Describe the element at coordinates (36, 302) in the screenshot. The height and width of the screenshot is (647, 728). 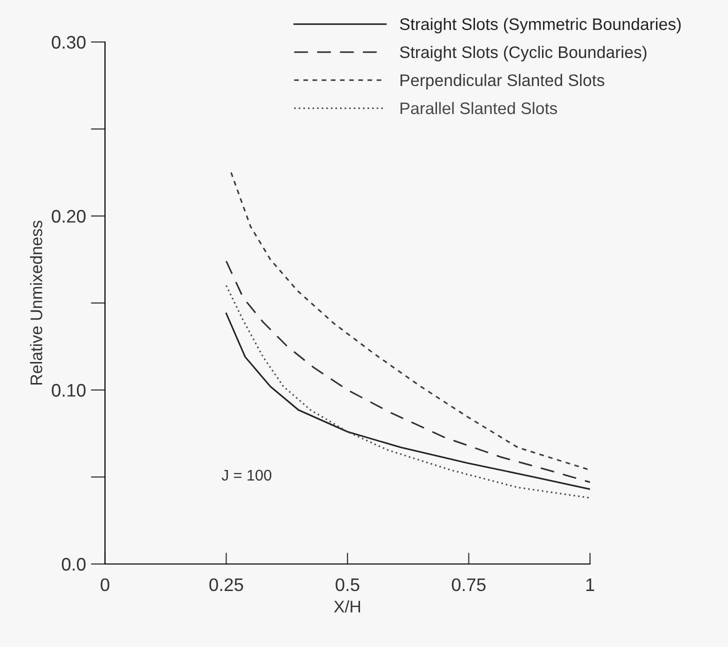
I see `y-axis-title: Relative Unmixedness` at that location.